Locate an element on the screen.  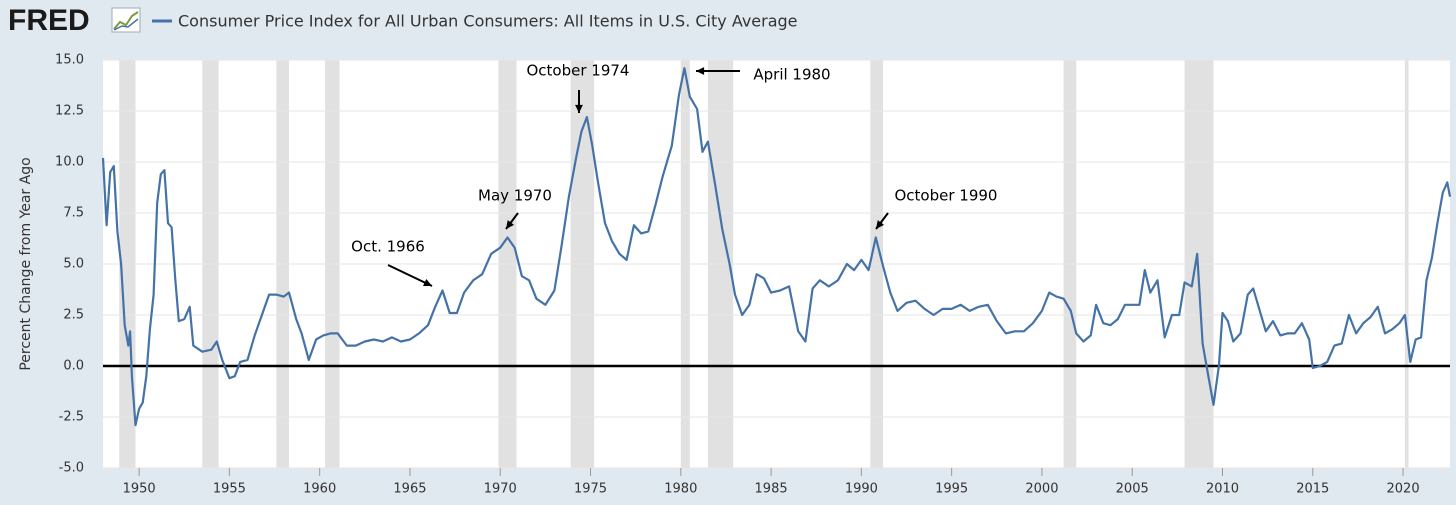
y-tick-label: 5.0 is located at coordinates (73, 264).